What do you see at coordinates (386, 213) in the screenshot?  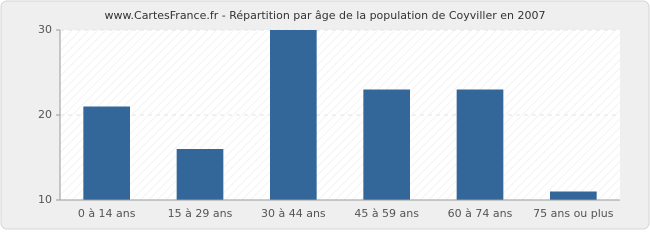 I see `x-tick-label: 45 à 59 ans` at bounding box center [386, 213].